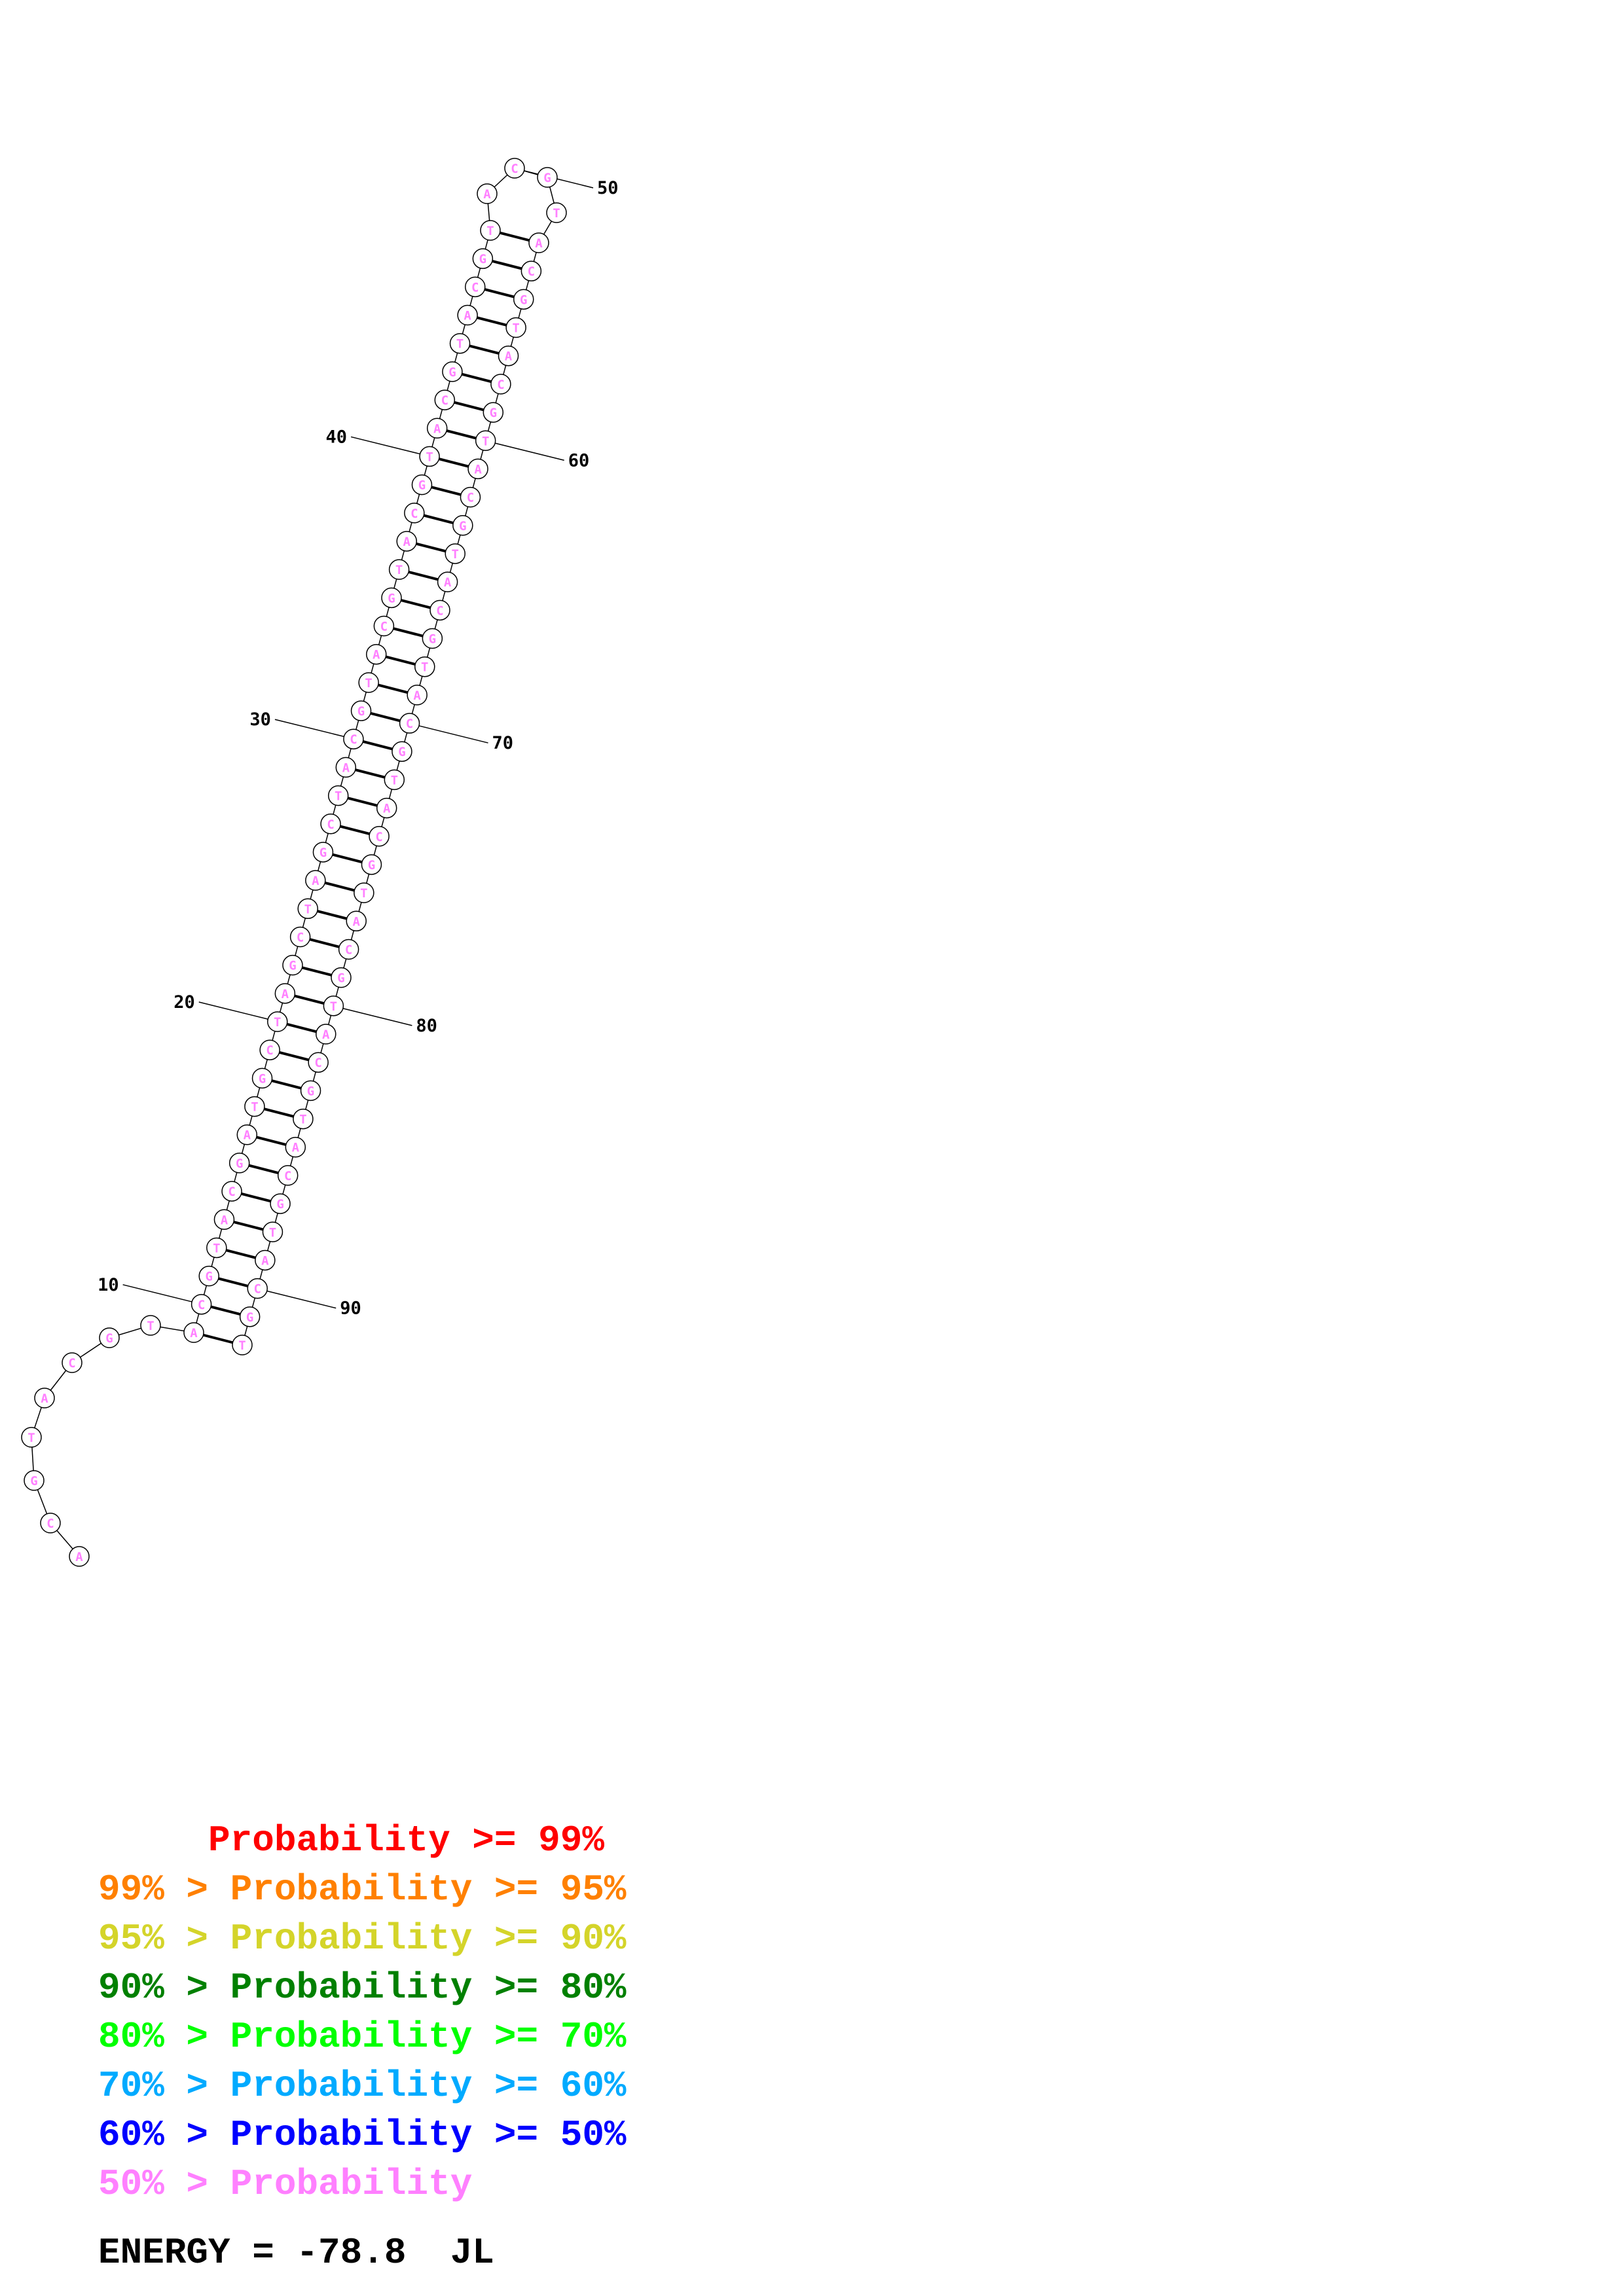  Describe the element at coordinates (260, 719) in the screenshot. I see `index-label-30: 30` at that location.